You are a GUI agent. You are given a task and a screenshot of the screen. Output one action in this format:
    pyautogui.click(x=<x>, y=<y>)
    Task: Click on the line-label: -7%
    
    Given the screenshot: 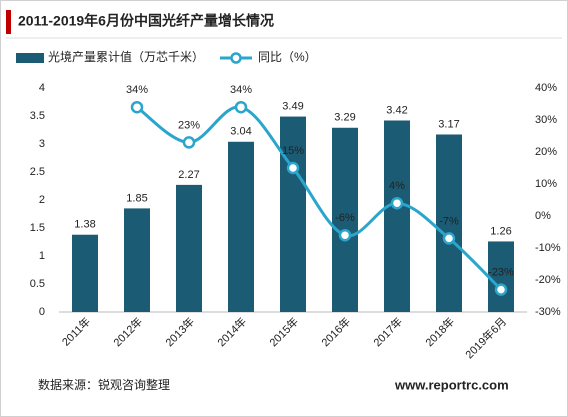 What is the action you would take?
    pyautogui.click(x=449, y=221)
    